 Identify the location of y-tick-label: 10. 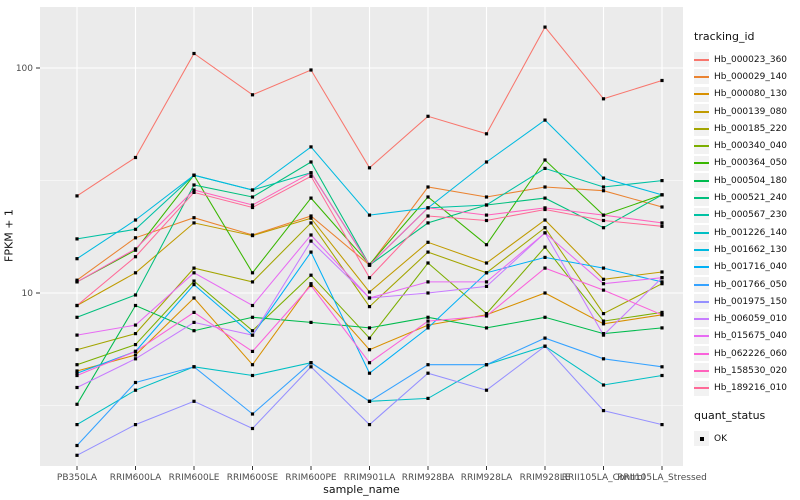
(28, 294).